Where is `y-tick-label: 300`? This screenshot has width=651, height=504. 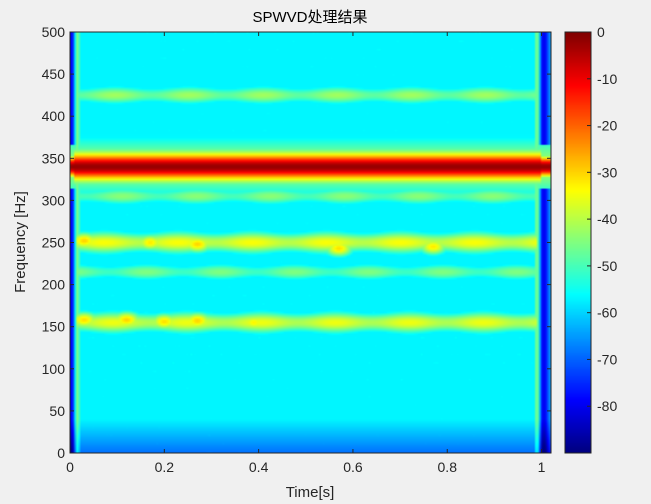
y-tick-label: 300 is located at coordinates (54, 200).